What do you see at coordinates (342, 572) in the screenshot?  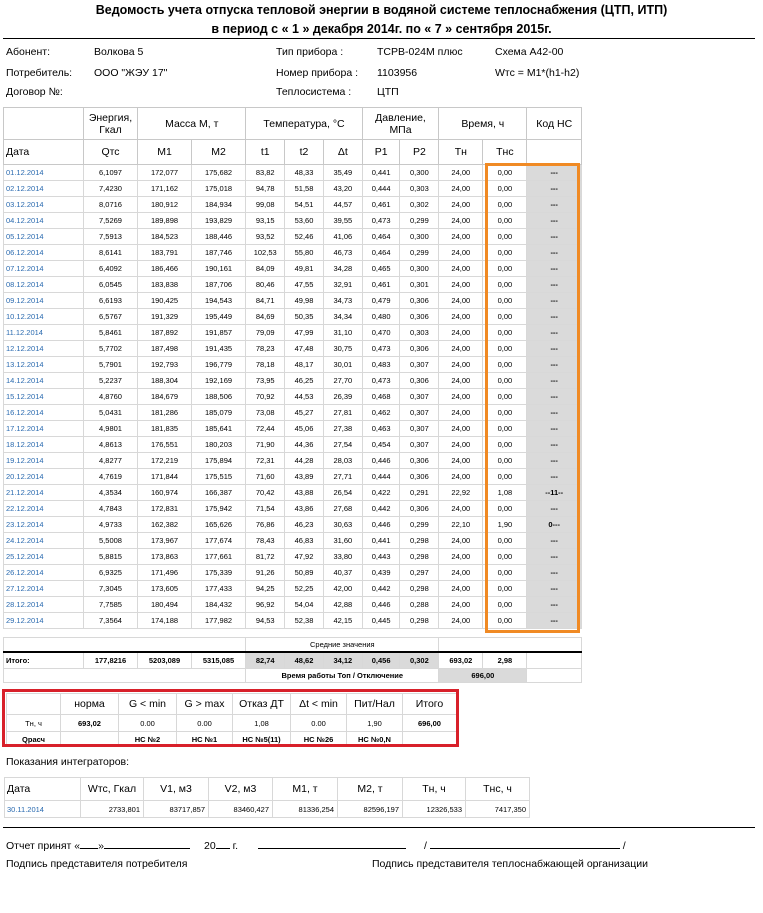 I see `cell-dt: 40,37` at bounding box center [342, 572].